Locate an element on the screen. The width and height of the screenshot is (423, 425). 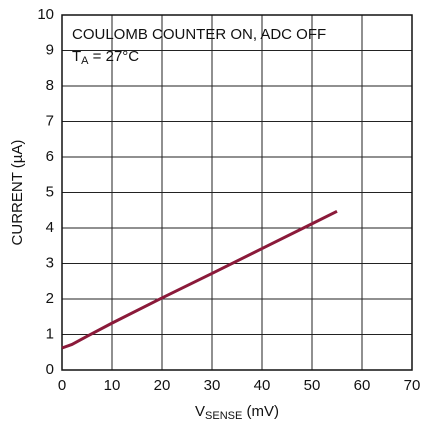
y-tick-label: 4 is located at coordinates (50, 227).